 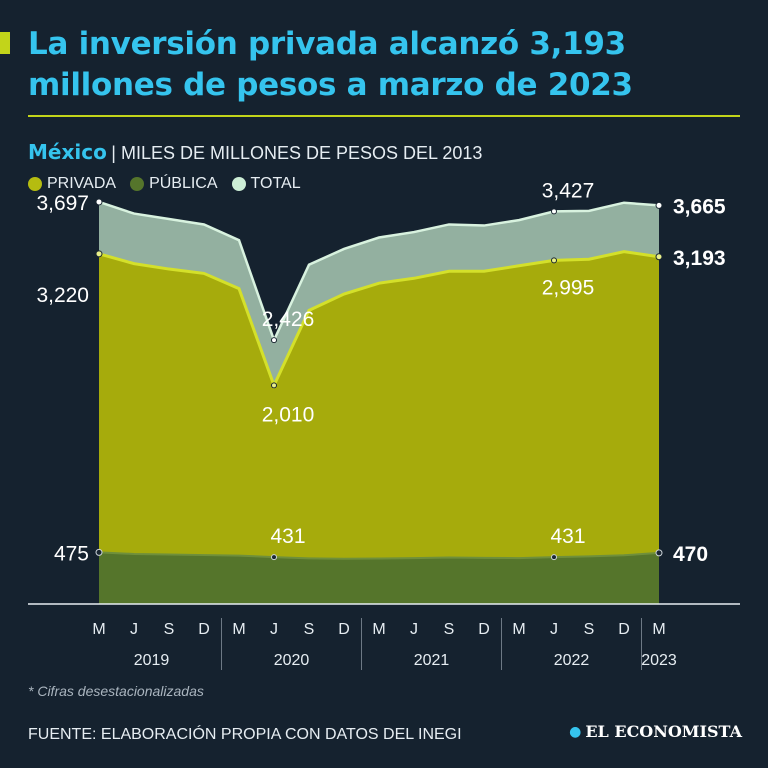 What do you see at coordinates (62, 203) in the screenshot?
I see `data-label: 3,697` at bounding box center [62, 203].